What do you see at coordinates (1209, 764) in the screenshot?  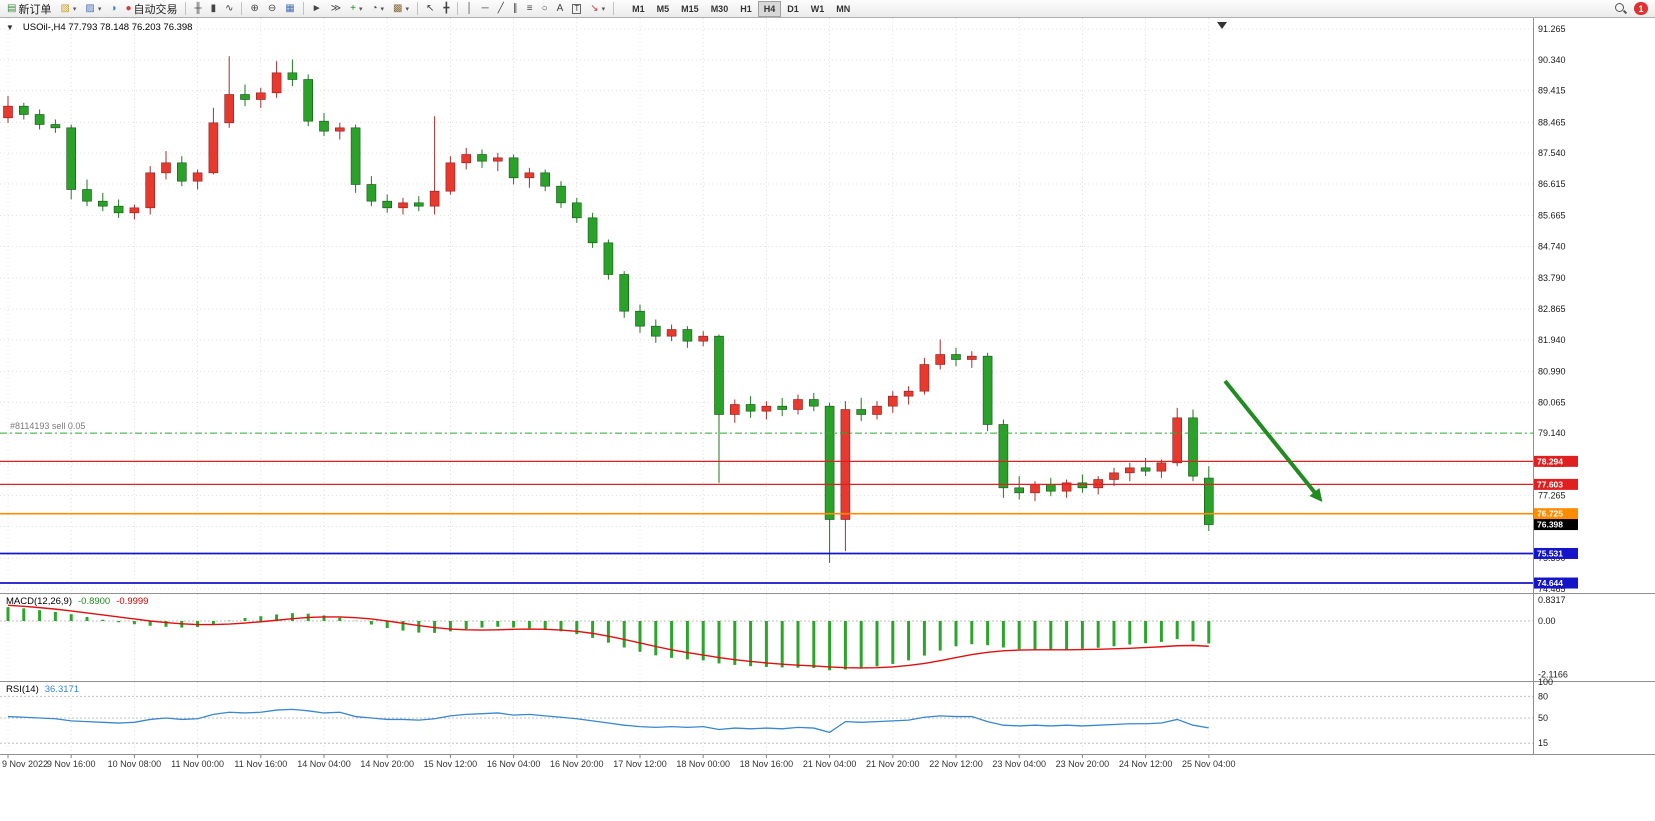 I see `svg-text: 25 Nov 04:00` at bounding box center [1209, 764].